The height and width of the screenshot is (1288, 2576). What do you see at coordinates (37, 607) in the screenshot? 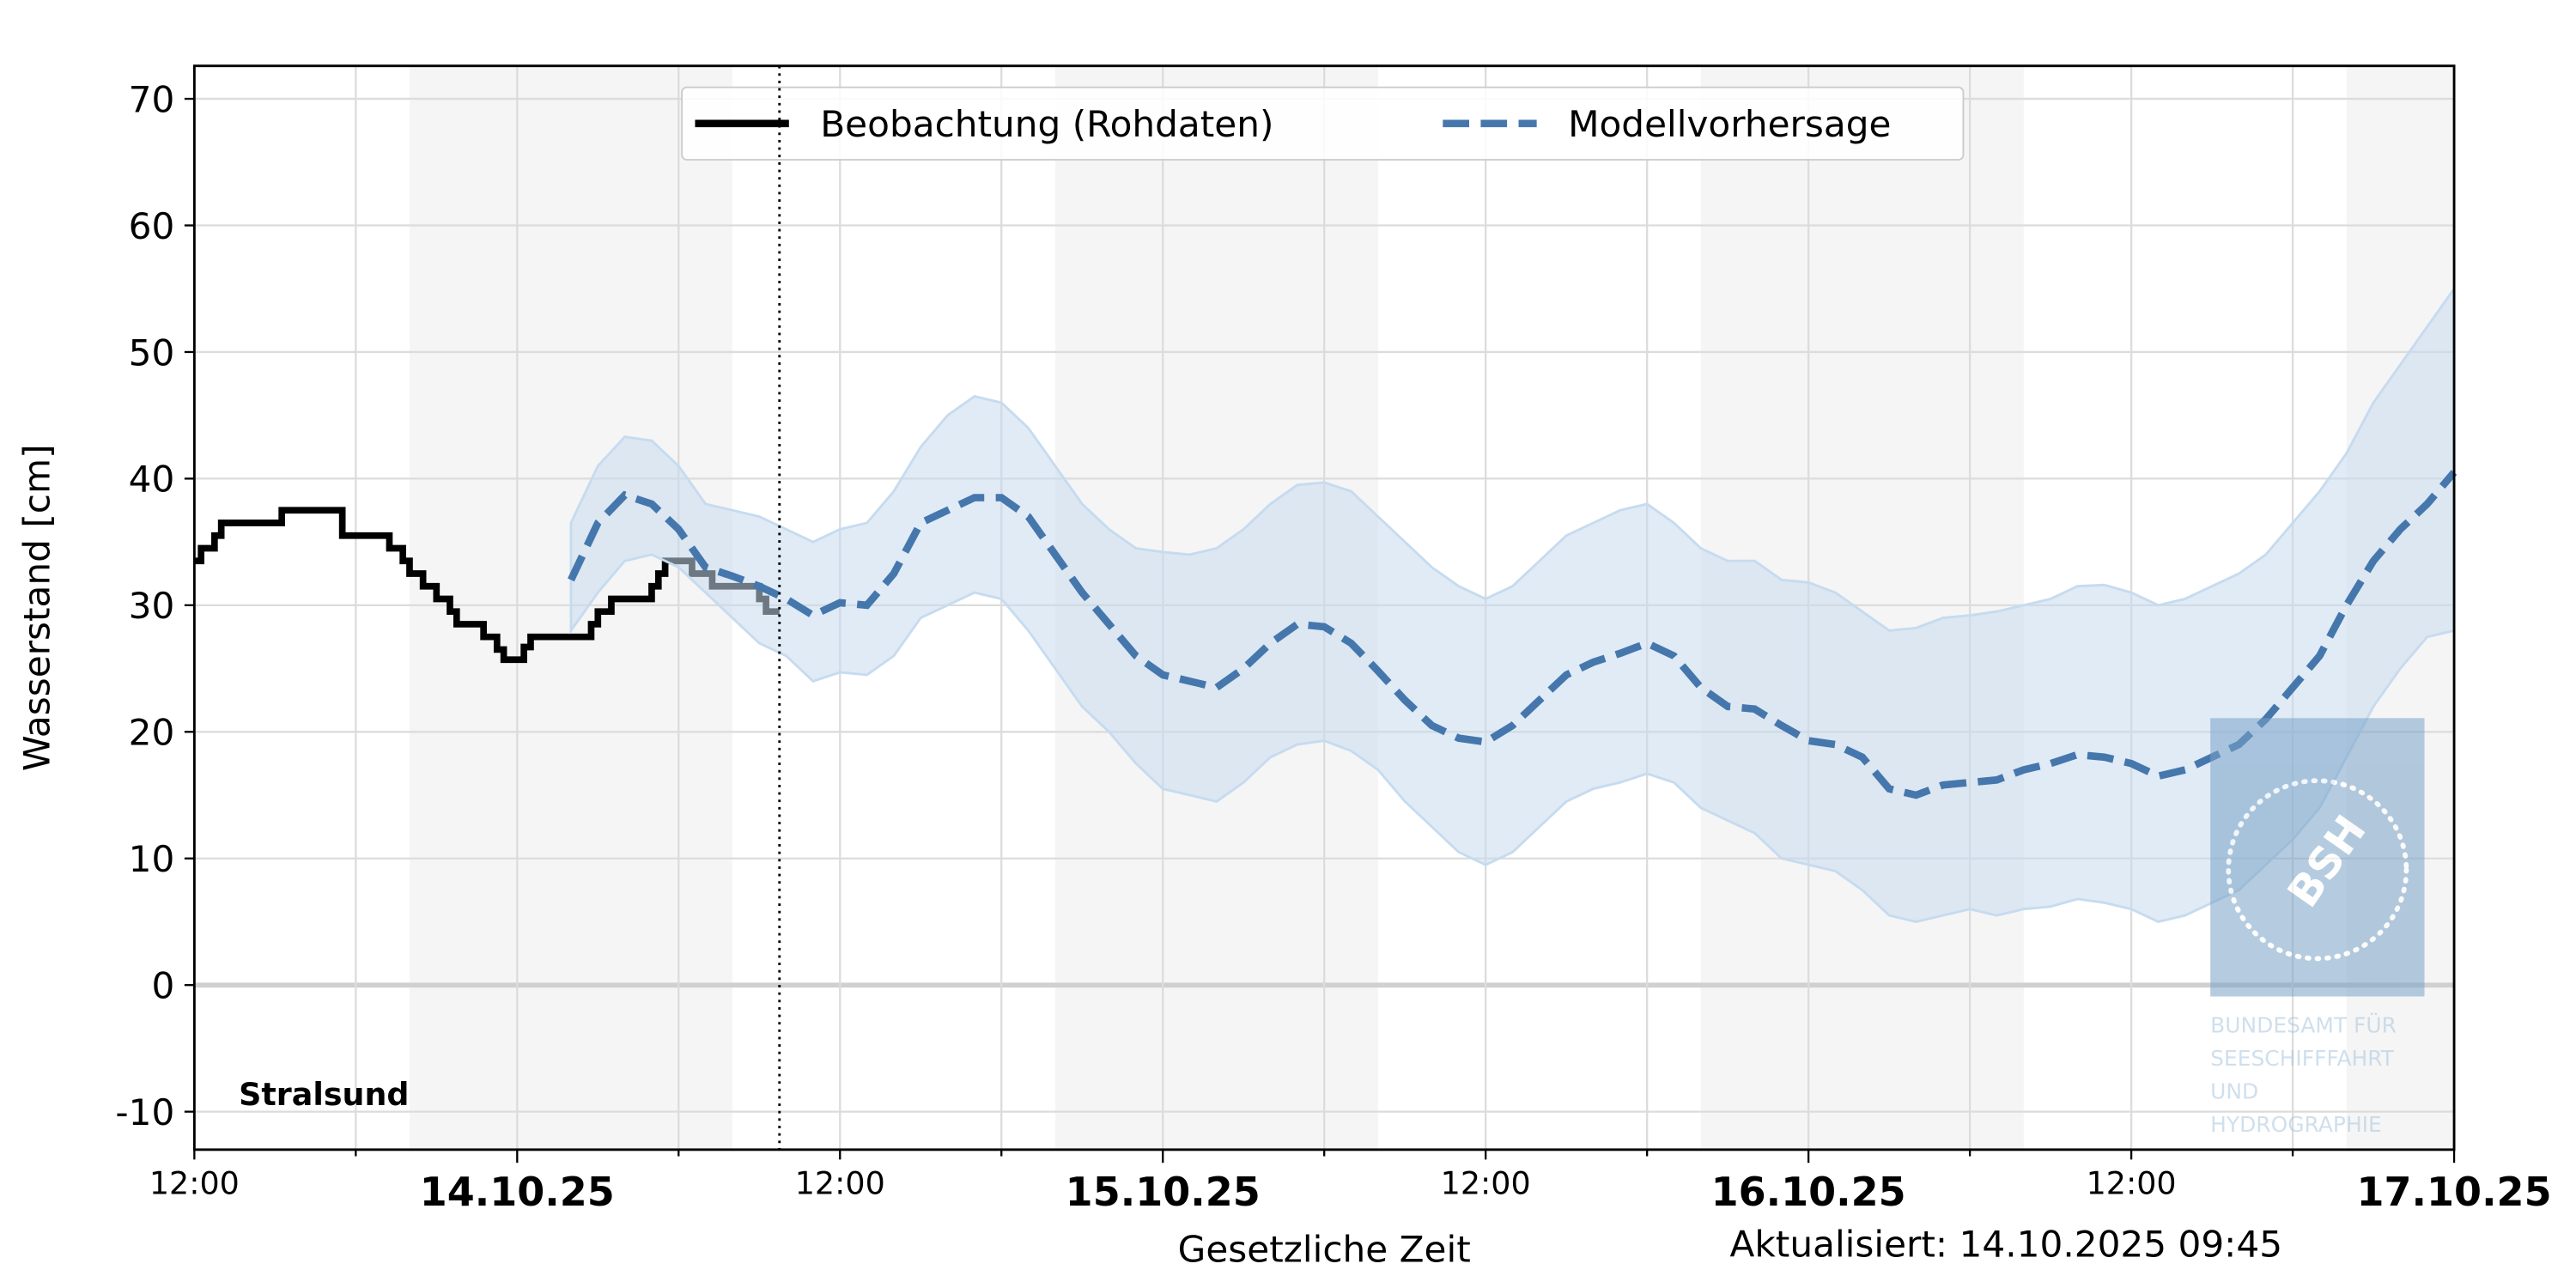
I see `y-axis-label: Wasserstand [cm]` at bounding box center [37, 607].